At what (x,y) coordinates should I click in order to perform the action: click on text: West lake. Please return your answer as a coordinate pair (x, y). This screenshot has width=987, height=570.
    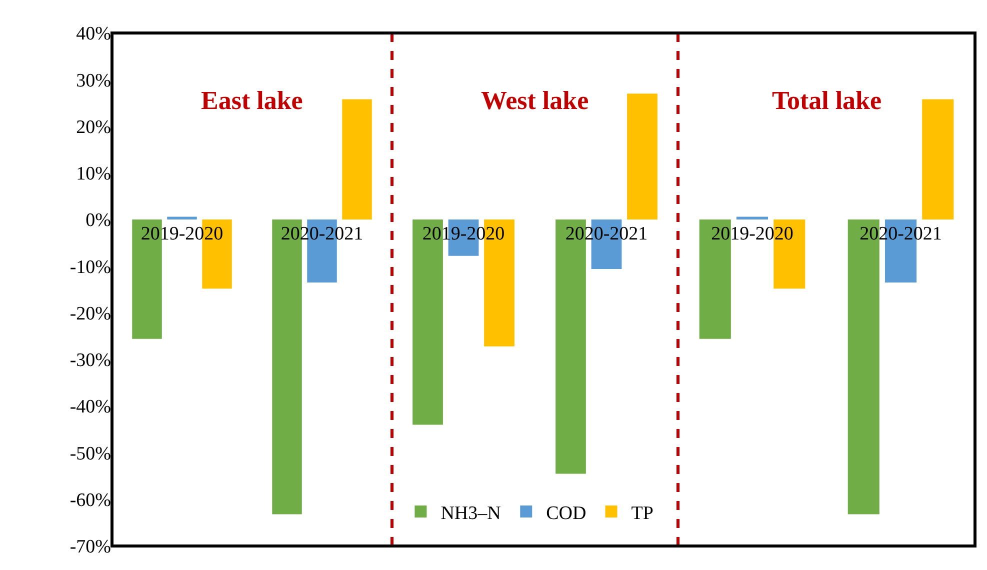
    Looking at the image, I should click on (535, 100).